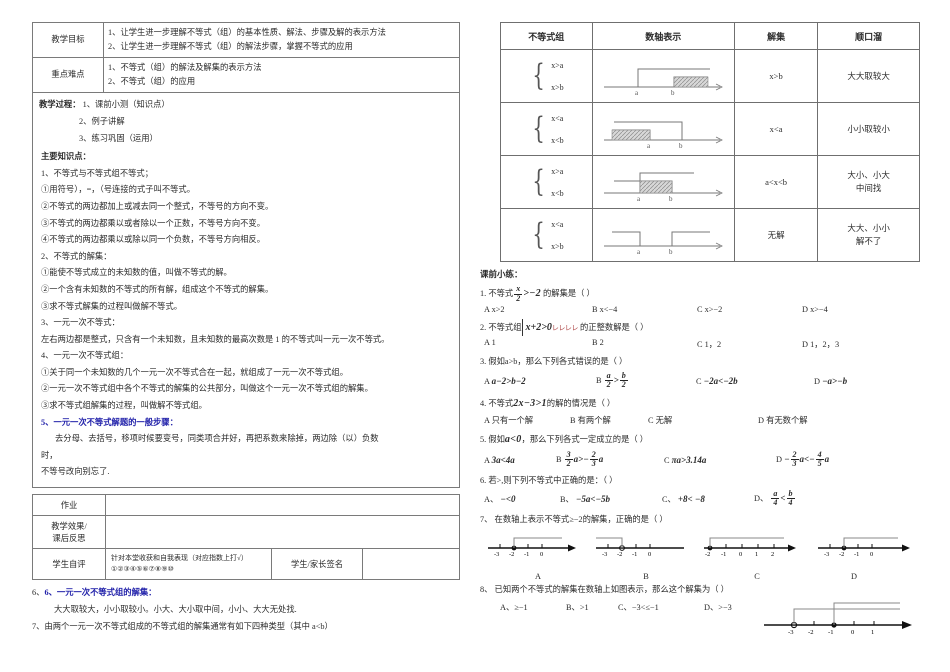 Image resolution: width=950 pixels, height=672 pixels. What do you see at coordinates (598, 343) in the screenshot?
I see `q2-option-b: B 2` at bounding box center [598, 343].